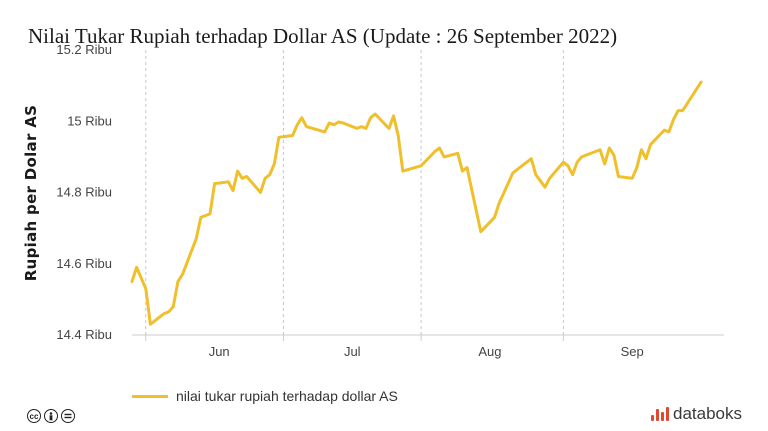  I want to click on attribution-person-icon, so click(51, 415).